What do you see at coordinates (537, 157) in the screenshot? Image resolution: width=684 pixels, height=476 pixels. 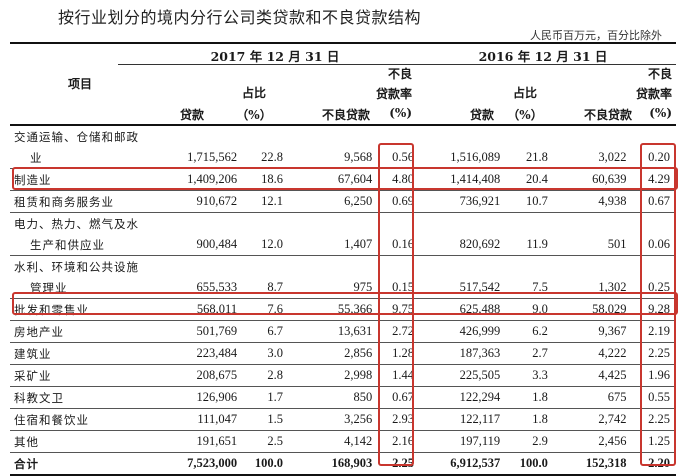 I see `share-2016: 21.8` at bounding box center [537, 157].